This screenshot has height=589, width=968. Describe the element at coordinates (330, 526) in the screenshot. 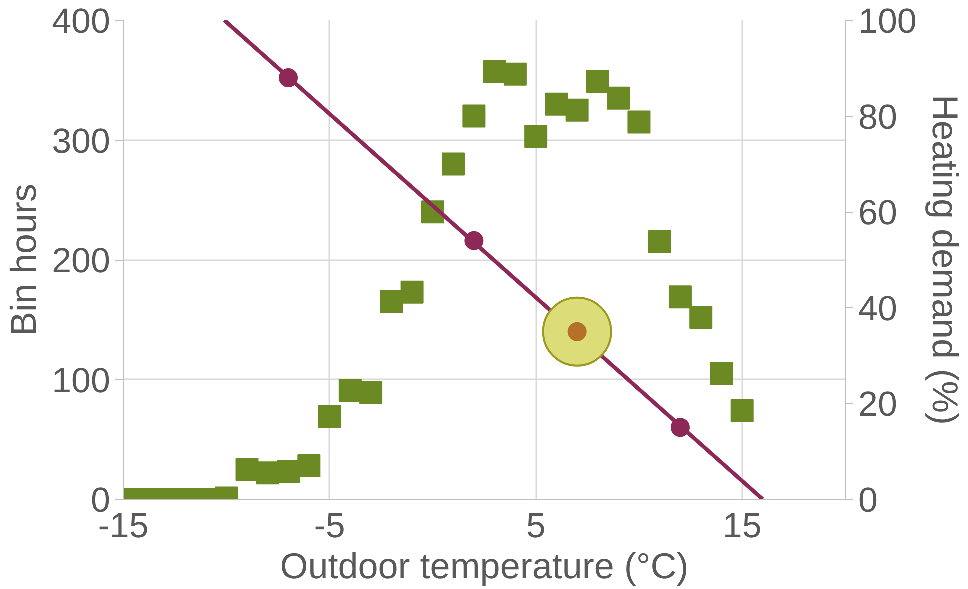

I see `x-tick-label: -5` at that location.